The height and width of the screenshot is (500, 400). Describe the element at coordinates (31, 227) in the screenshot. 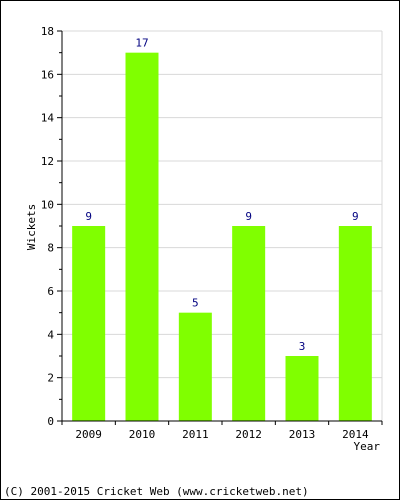

I see `y-axis-label: Wickets` at that location.